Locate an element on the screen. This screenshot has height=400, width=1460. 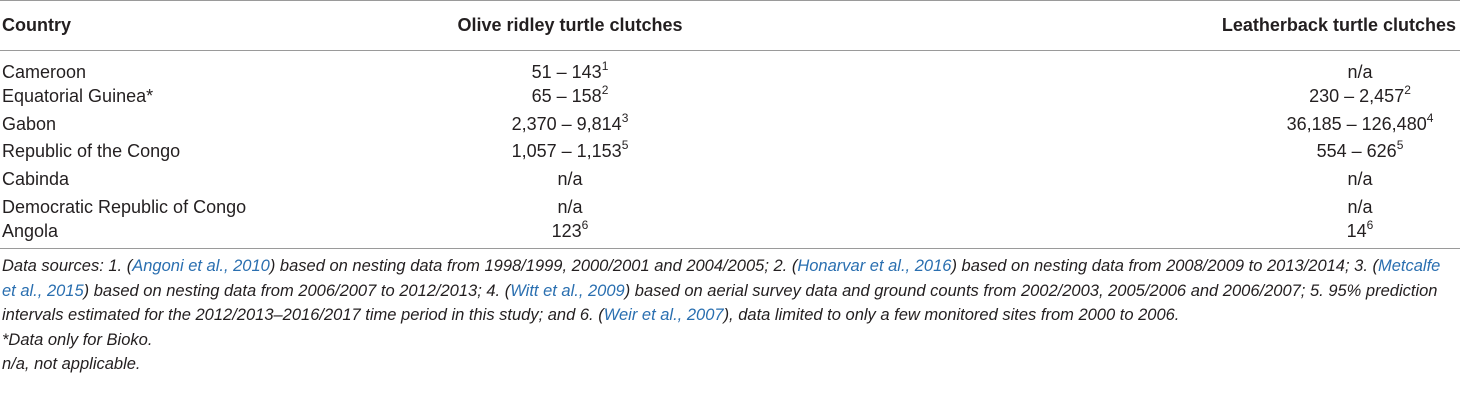
olive-cell: 51 – 1431 is located at coordinates (570, 70).